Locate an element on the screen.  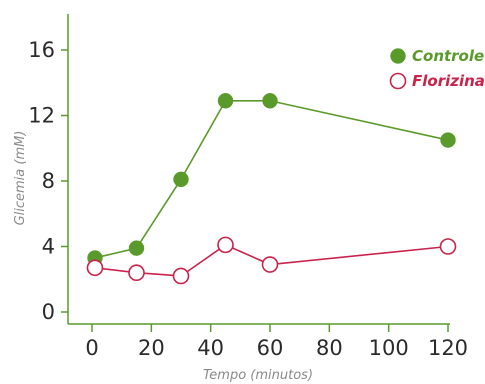
y-ticks: 0 4 8 12 16 is located at coordinates (48, 181).